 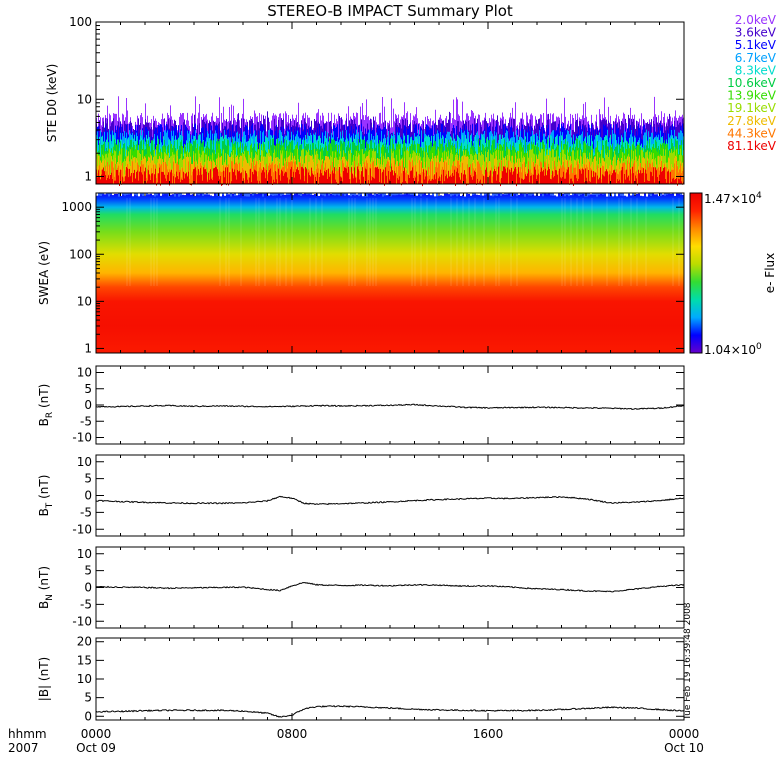 I want to click on plot-title: STEREO-B IMPACT Summary Plot, so click(x=390, y=11).